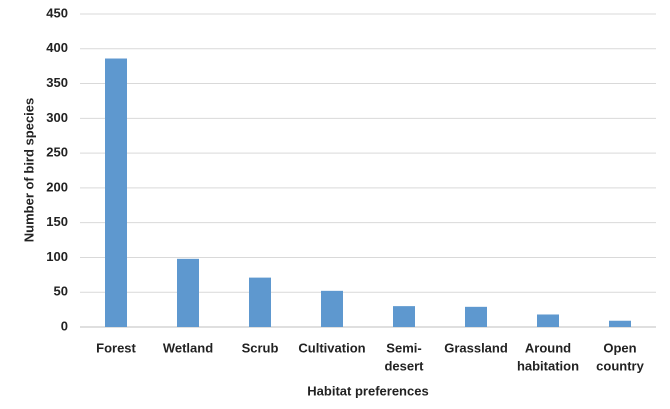 This screenshot has height=409, width=670. Describe the element at coordinates (57, 117) in the screenshot. I see `y-tick-label: 300` at that location.